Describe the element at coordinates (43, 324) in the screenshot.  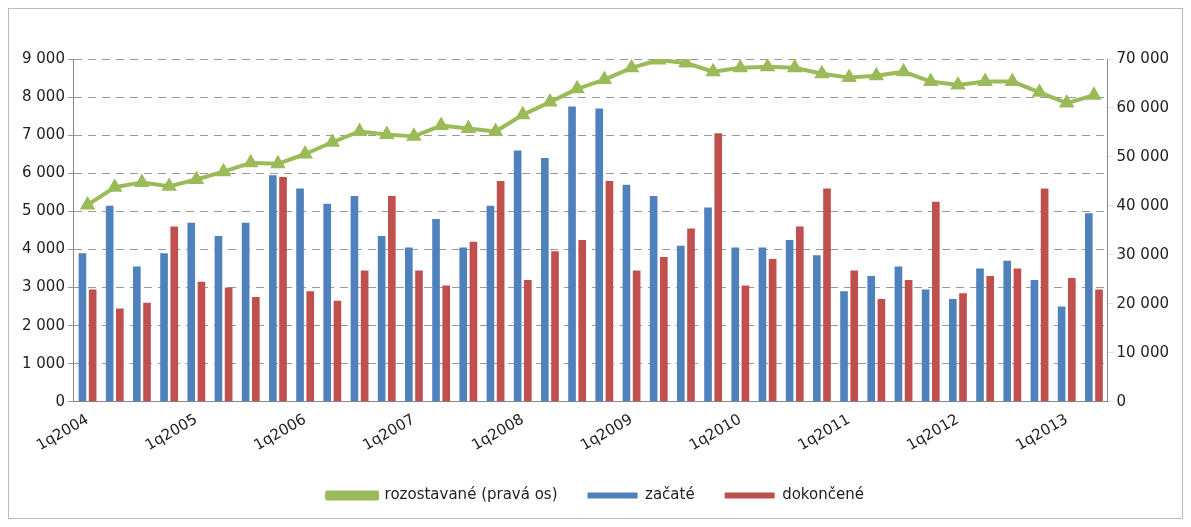
I see `y-tick-label: 2 000` at that location.